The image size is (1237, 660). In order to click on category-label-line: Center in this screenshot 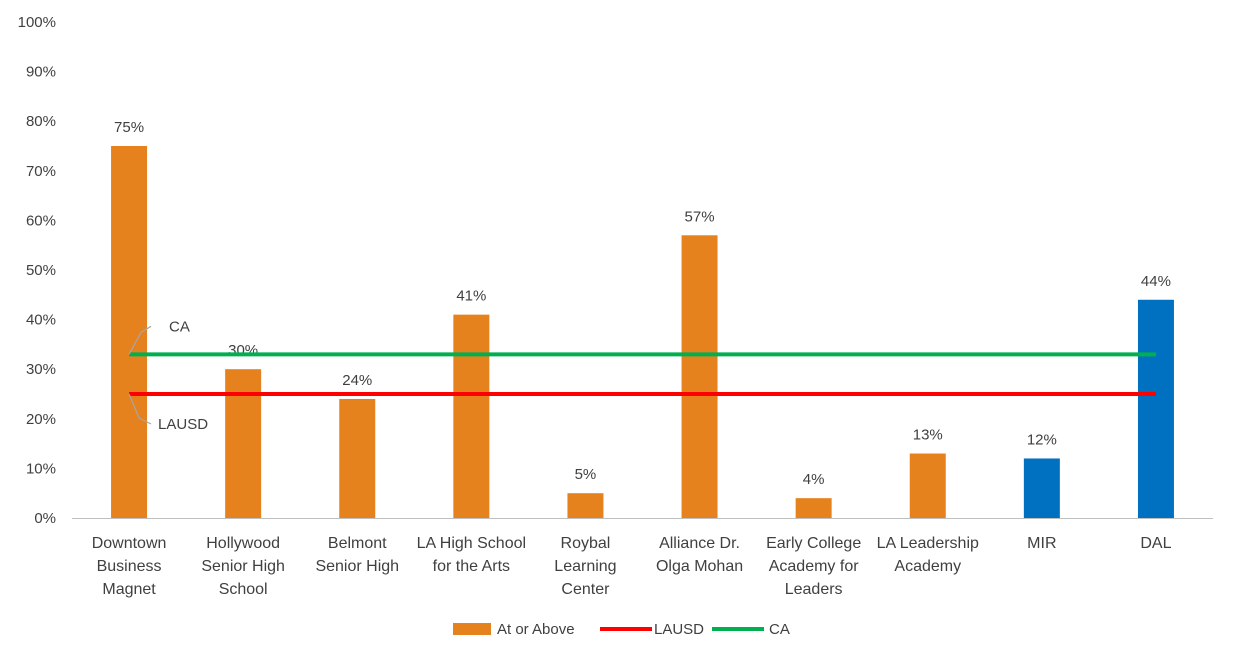, I will do `click(585, 589)`.